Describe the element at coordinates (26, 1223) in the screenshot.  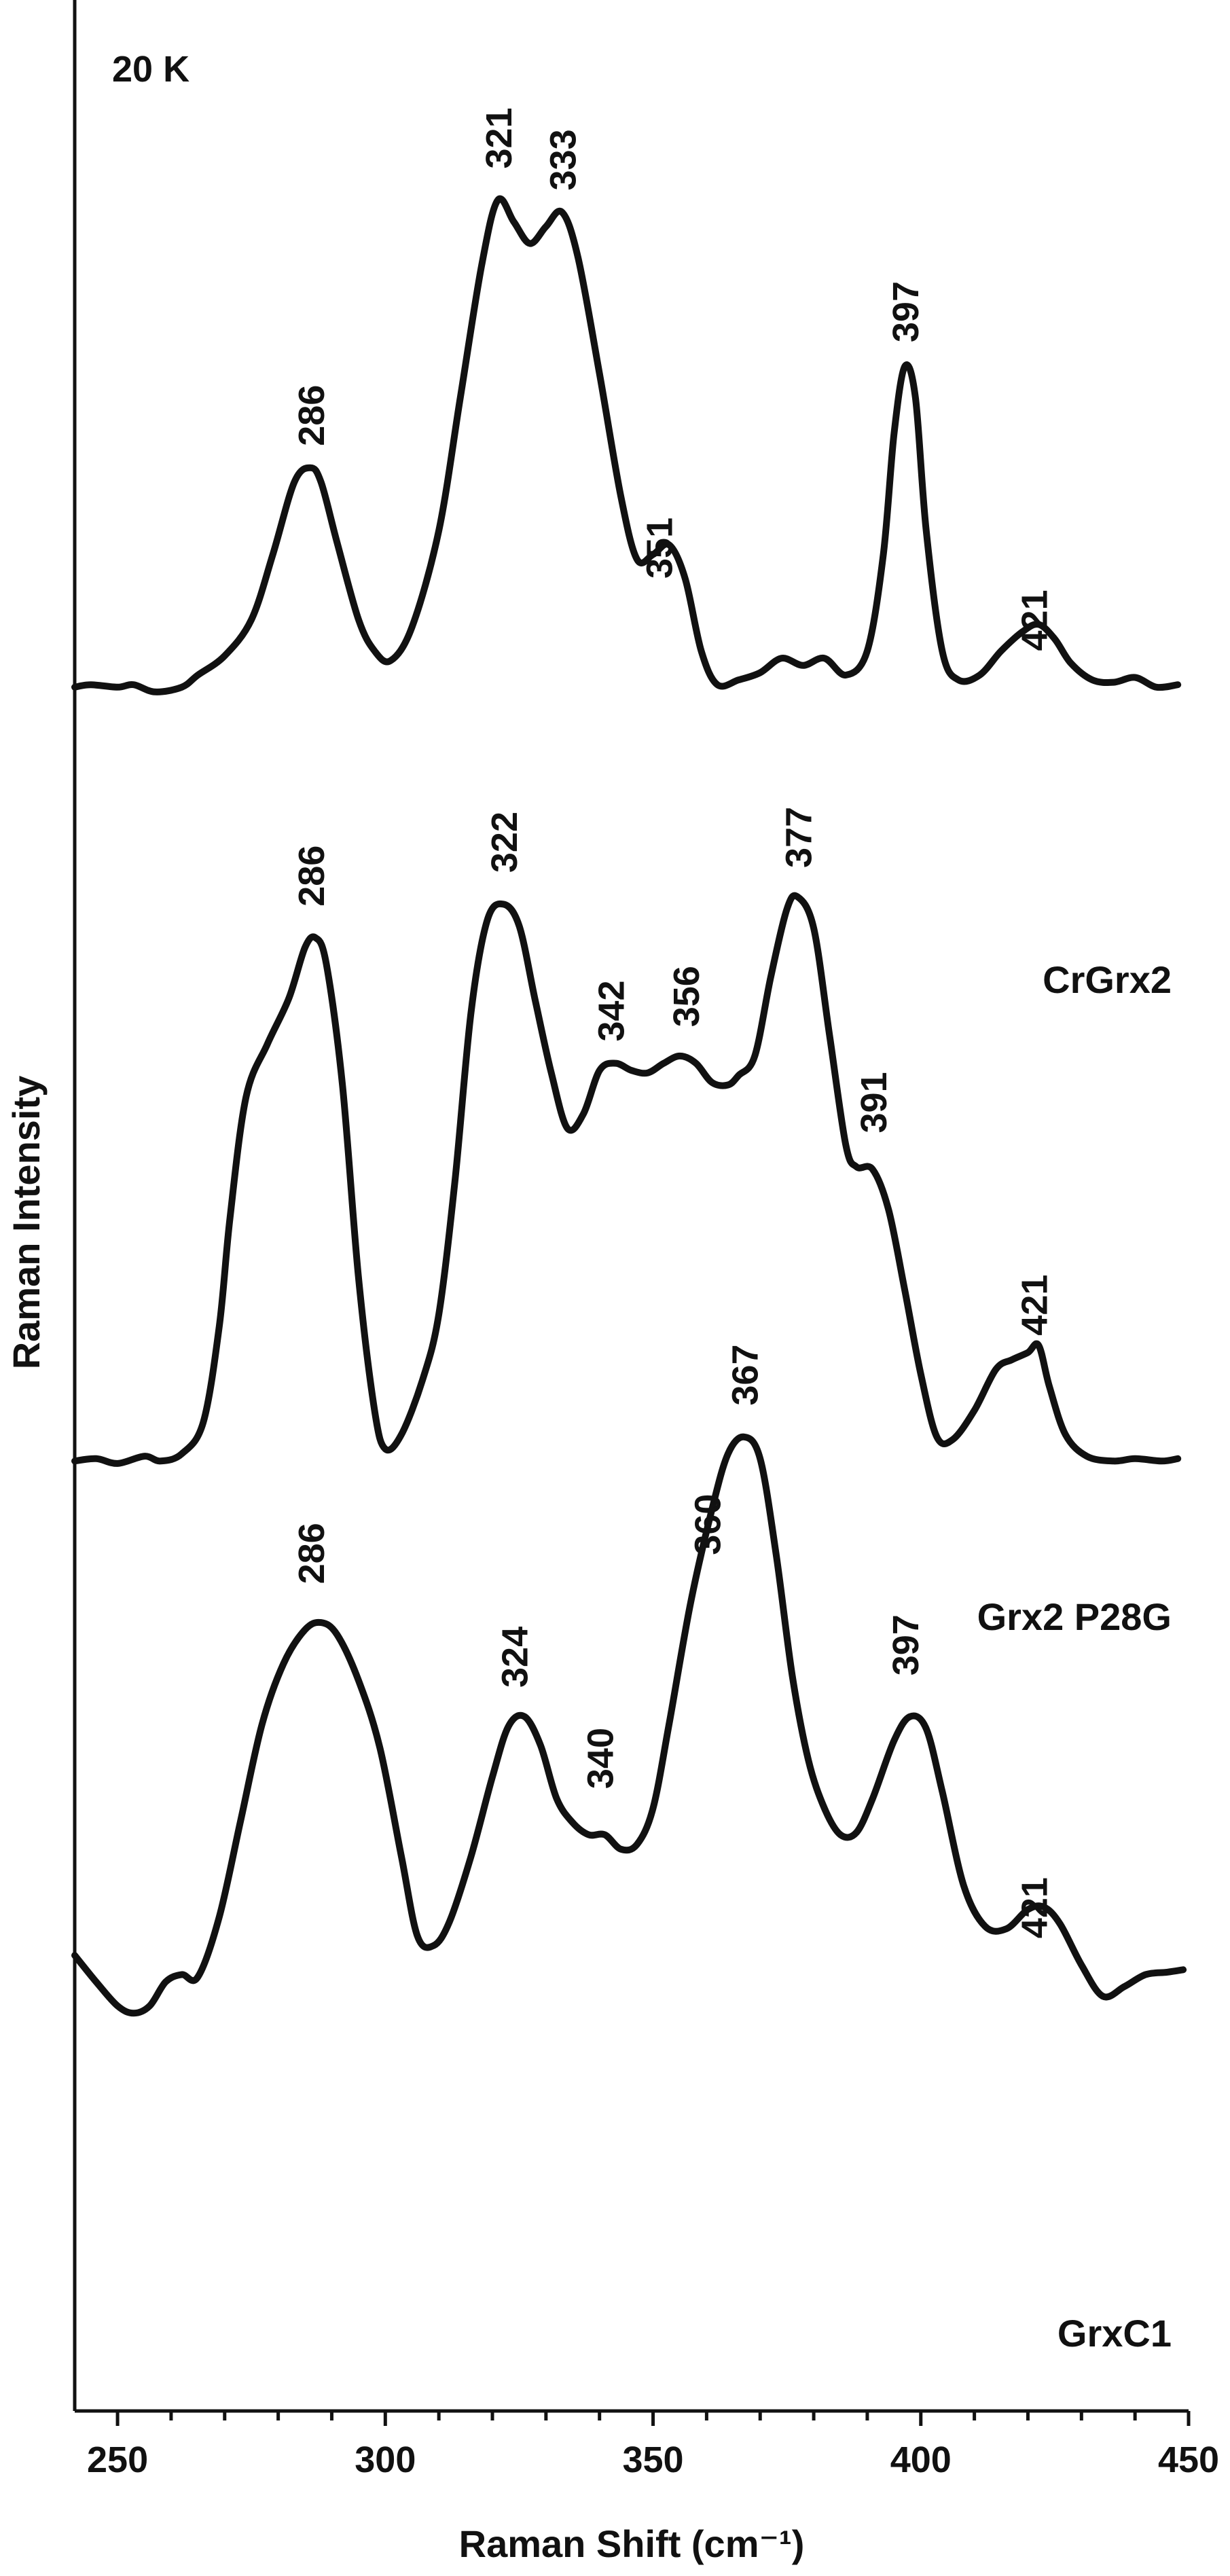
I see `y-axis-label: Raman Intensity` at that location.